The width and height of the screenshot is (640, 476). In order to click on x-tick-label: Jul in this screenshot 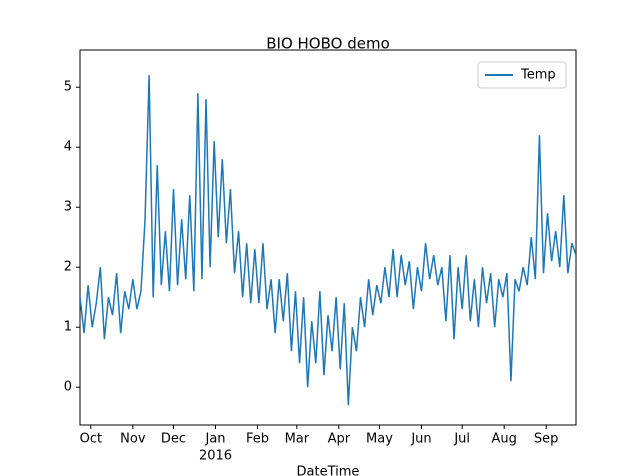, I will do `click(461, 439)`.